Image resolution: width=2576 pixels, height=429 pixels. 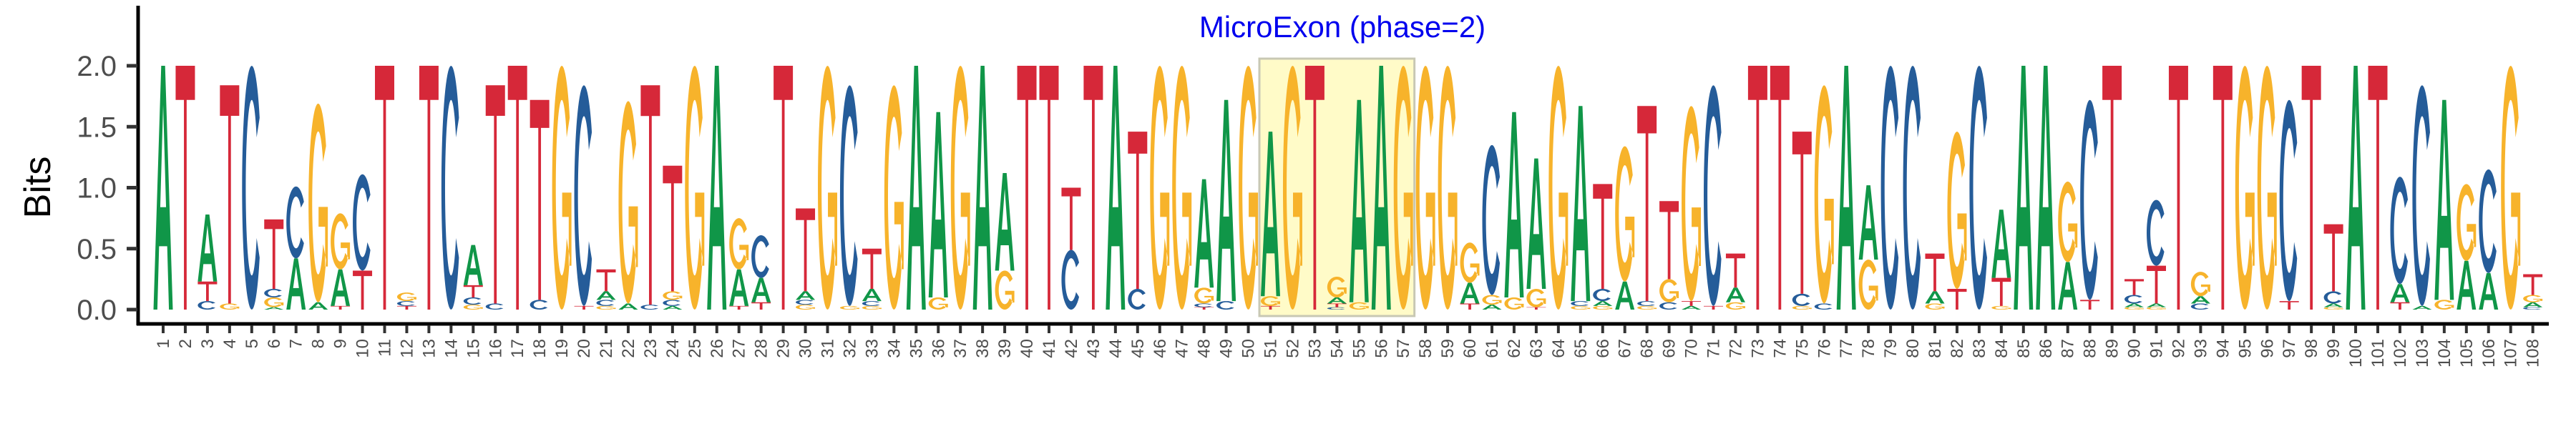 I want to click on y-tick-label: 0.0, so click(x=97, y=310).